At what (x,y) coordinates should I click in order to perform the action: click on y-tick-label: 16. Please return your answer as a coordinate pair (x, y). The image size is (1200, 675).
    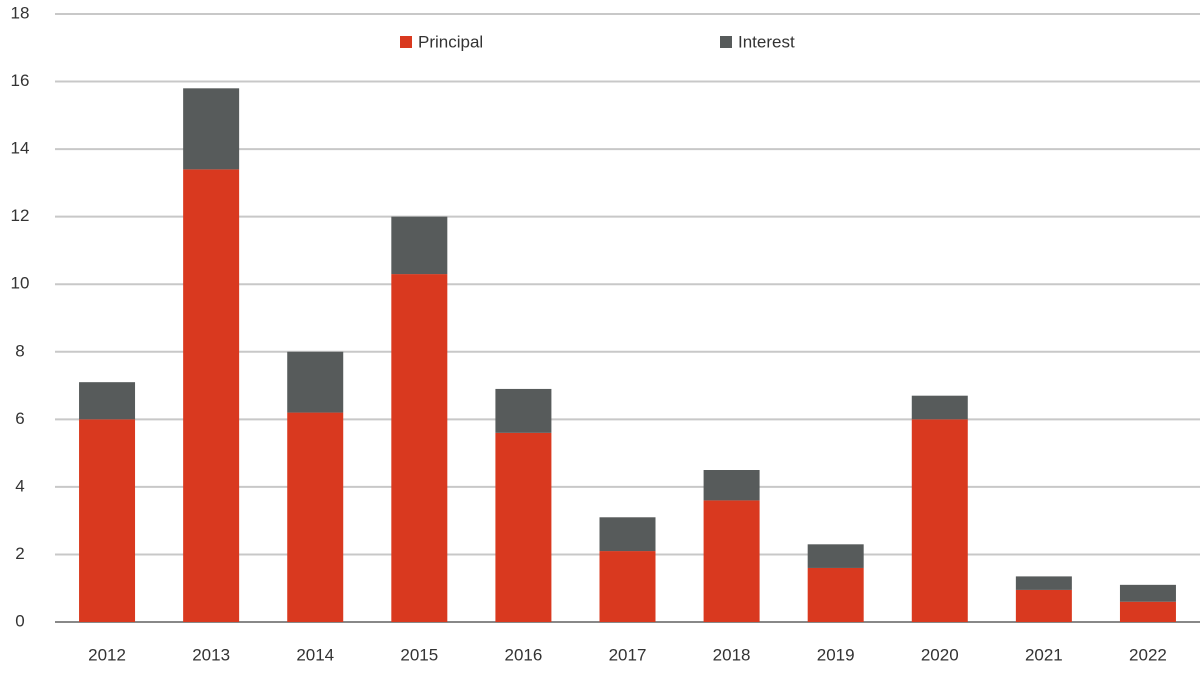
    Looking at the image, I should click on (20, 80).